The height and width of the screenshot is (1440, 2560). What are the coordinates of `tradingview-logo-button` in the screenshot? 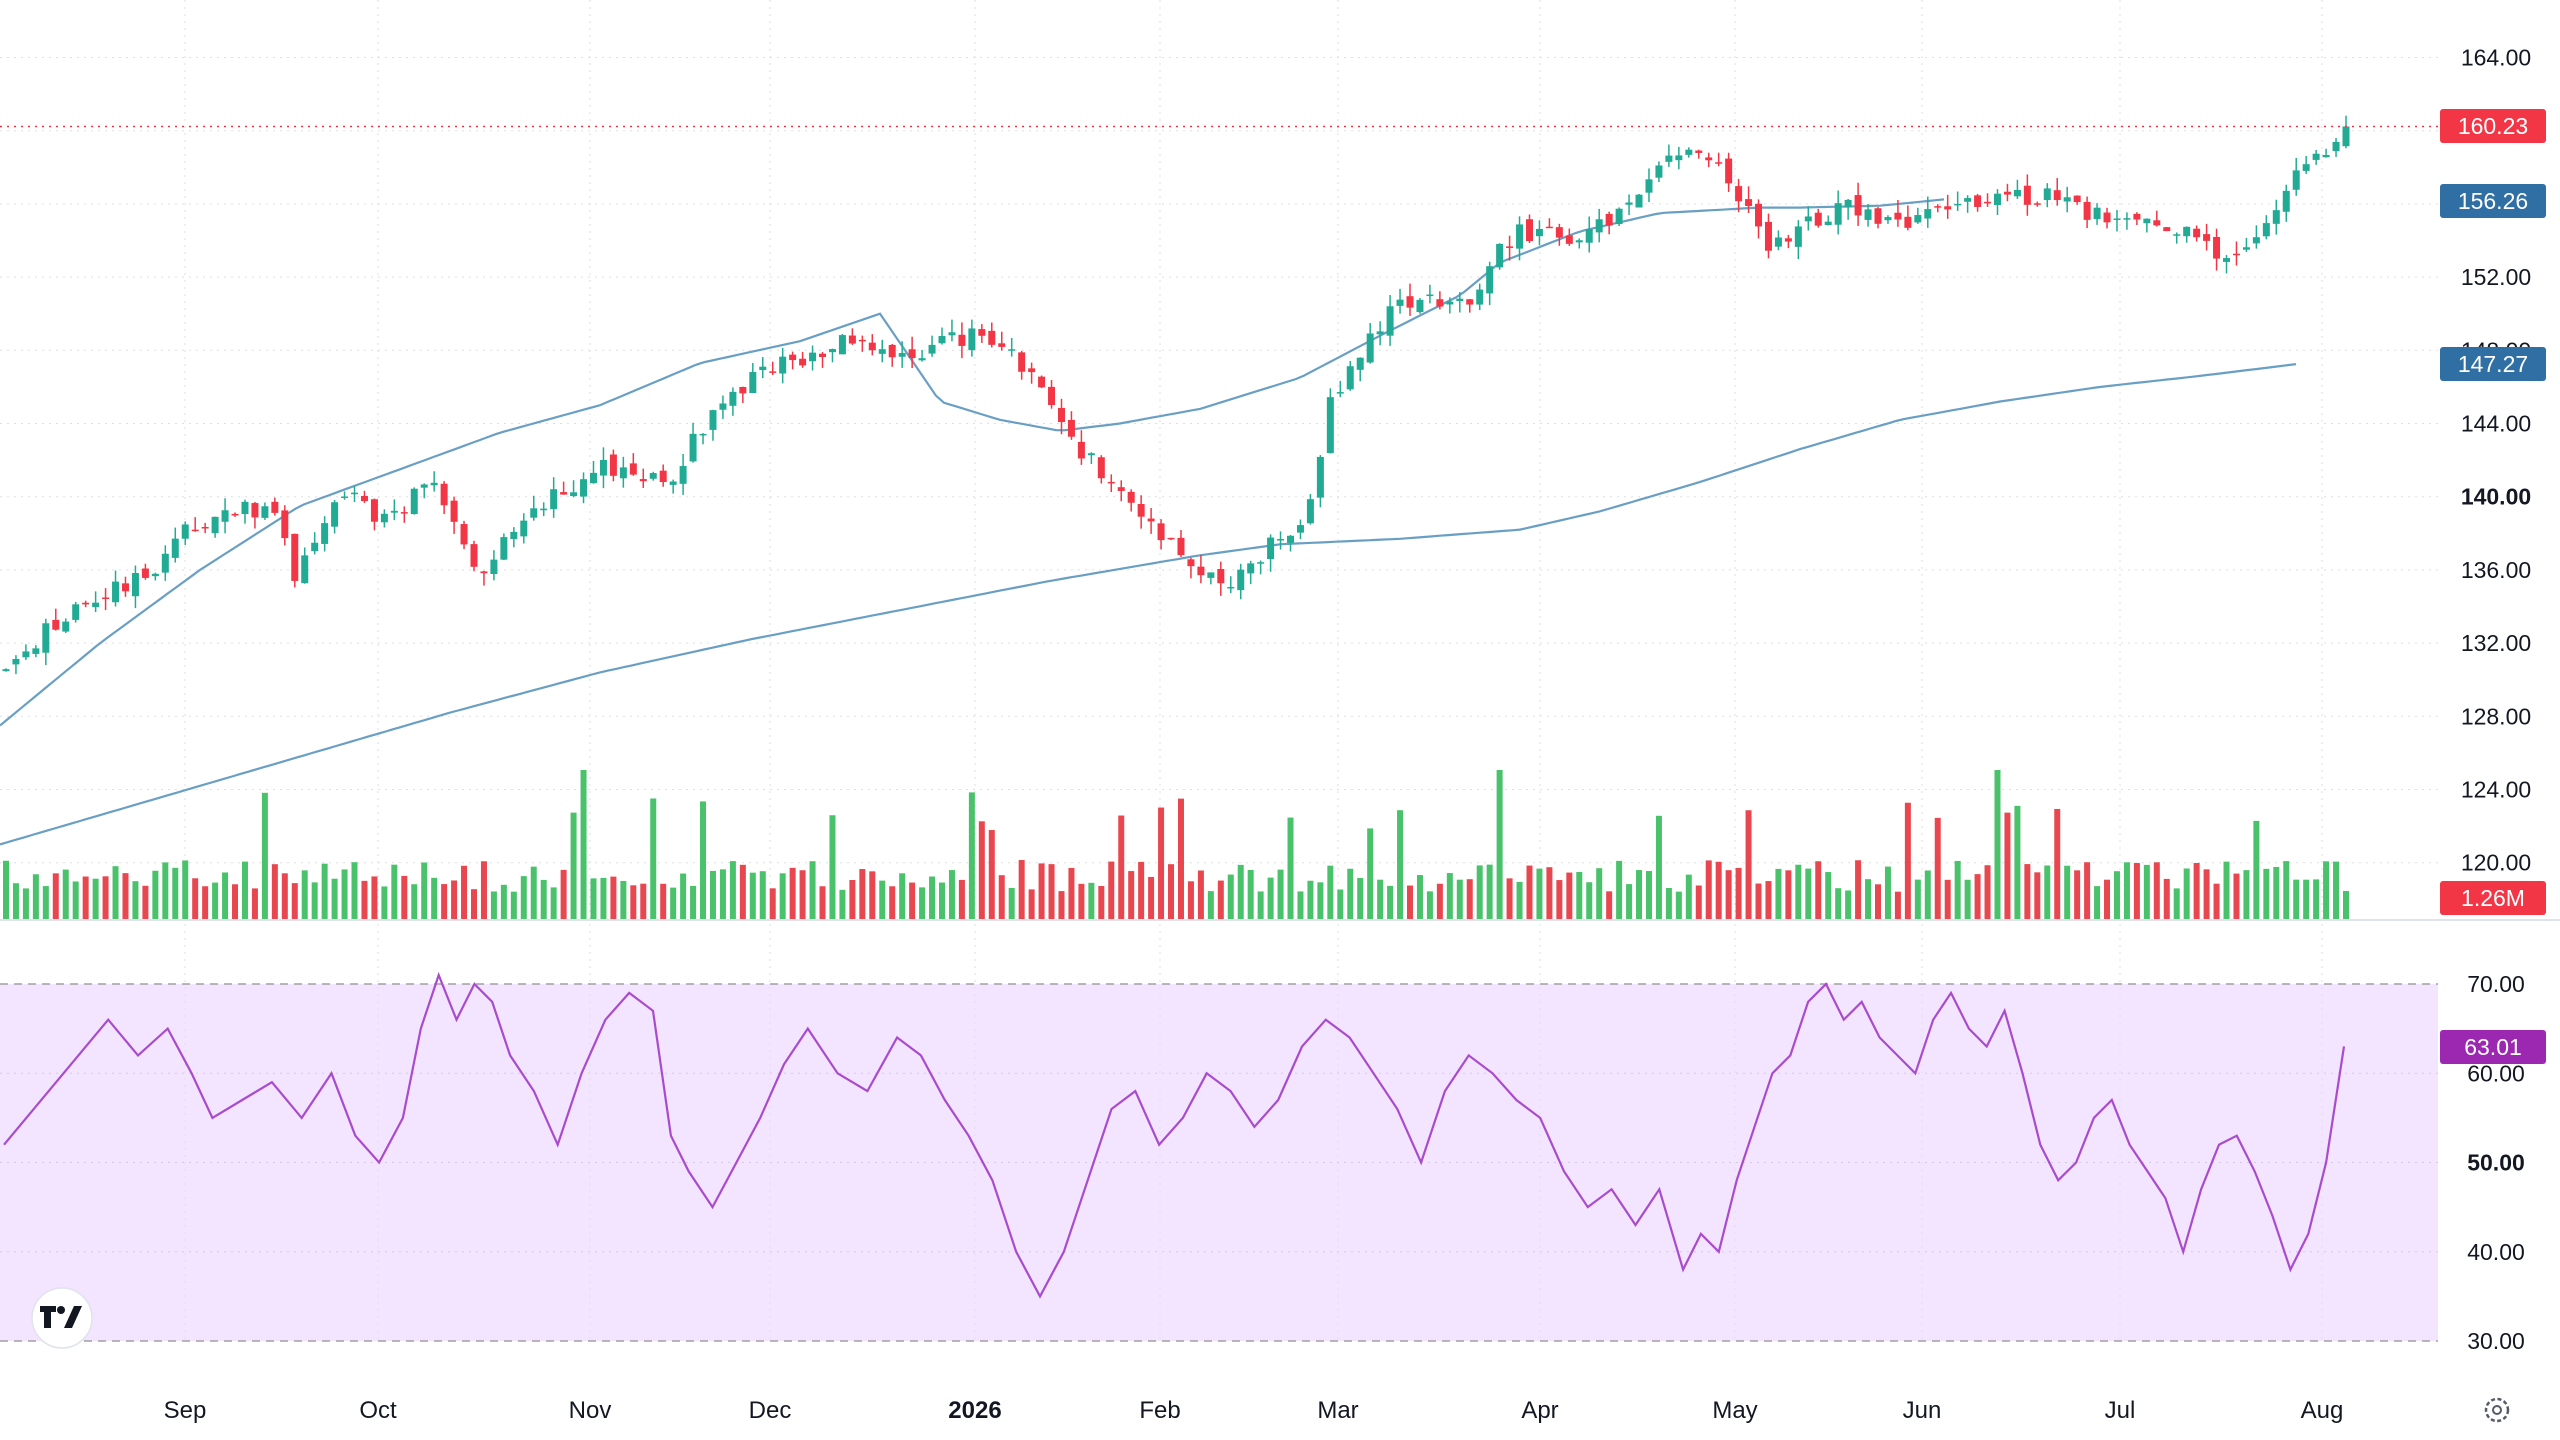 It's located at (62, 1318).